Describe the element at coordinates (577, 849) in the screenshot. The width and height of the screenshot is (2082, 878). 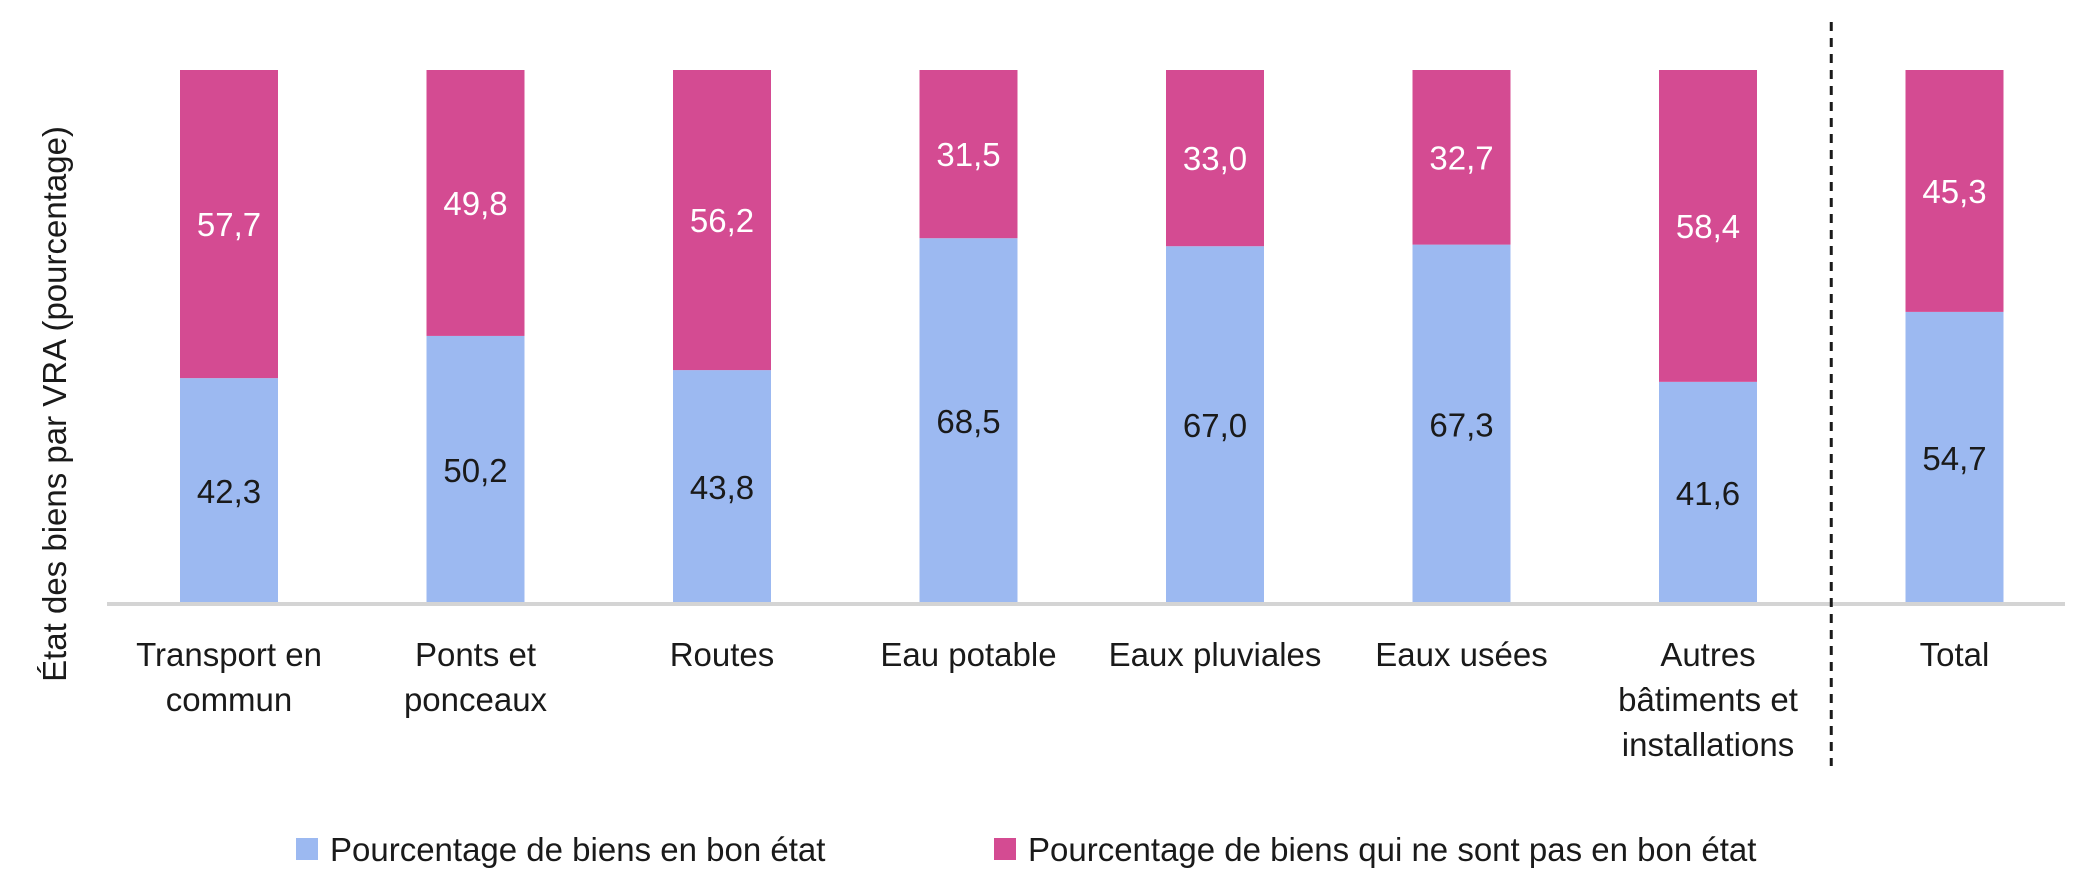
I see `legend-label-0: Pourcentage de biens en bon état` at that location.